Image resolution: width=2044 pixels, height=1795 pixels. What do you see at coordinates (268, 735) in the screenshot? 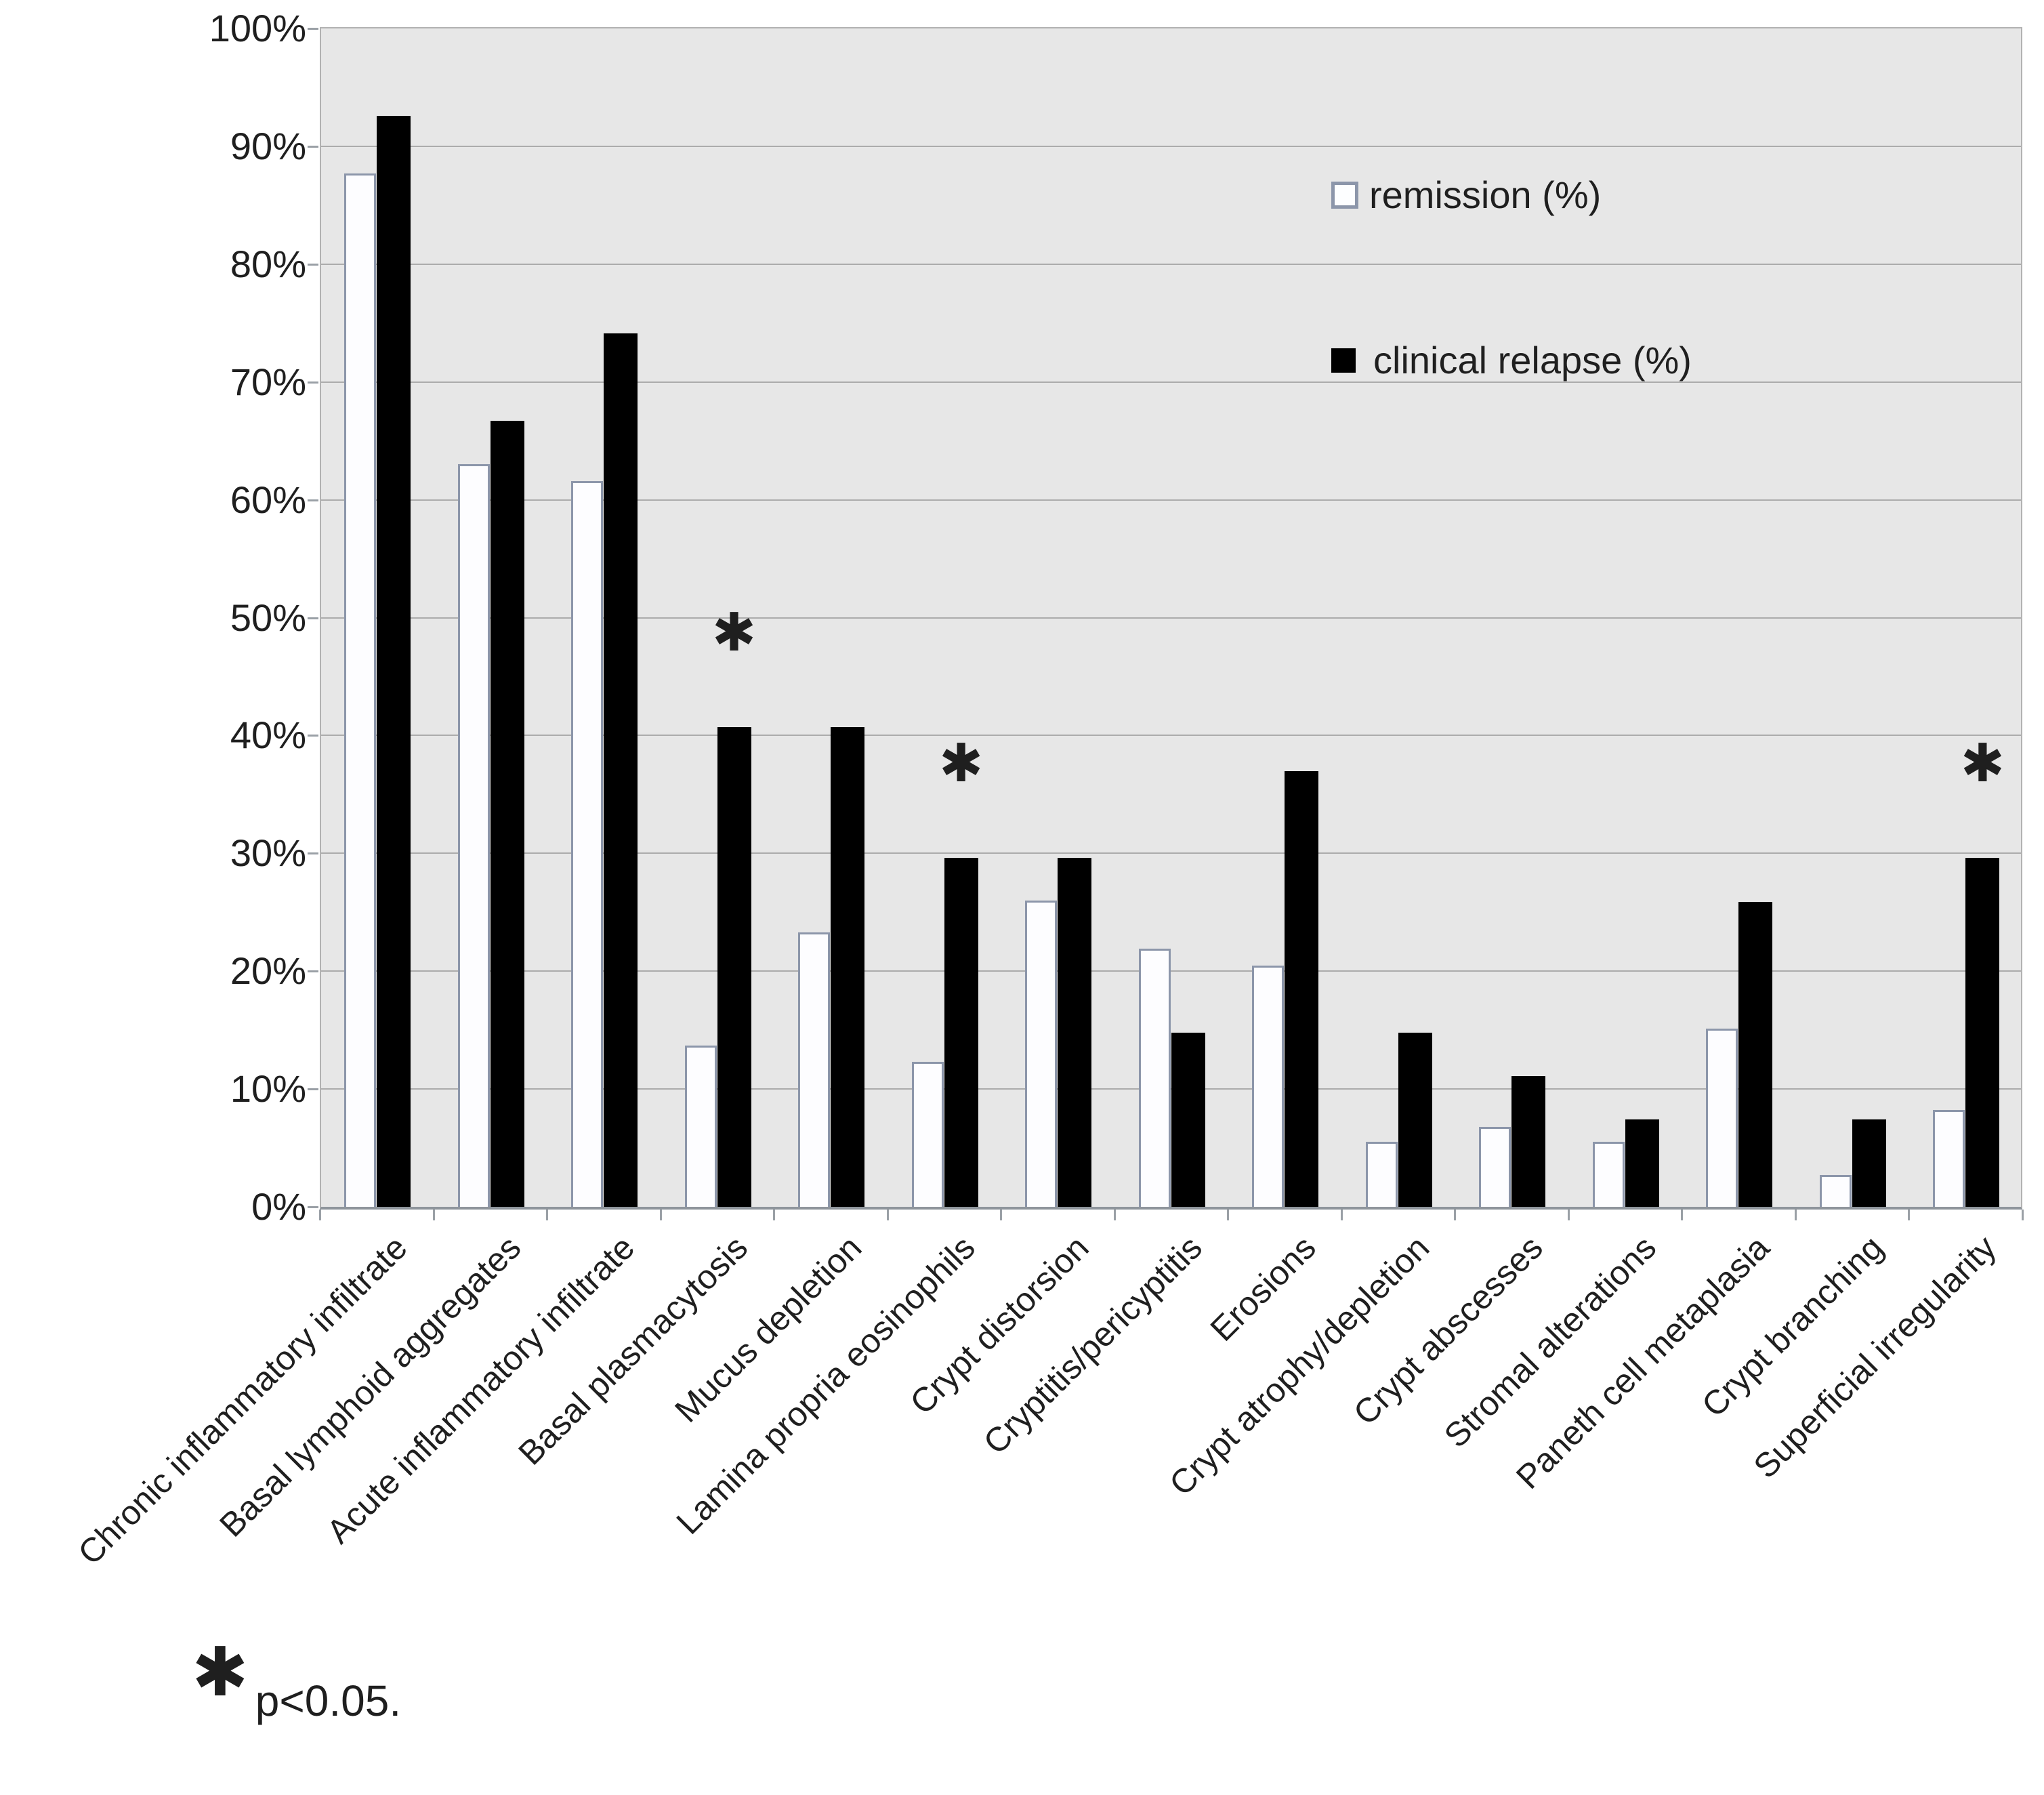
I see `y-axis-tick-label: 40%` at bounding box center [268, 735].